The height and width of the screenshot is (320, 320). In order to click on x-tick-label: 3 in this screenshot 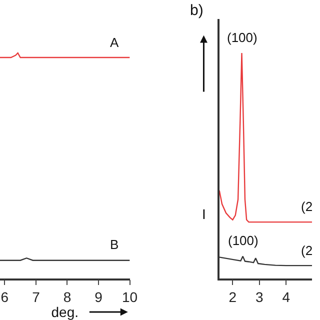, I will do `click(260, 296)`.